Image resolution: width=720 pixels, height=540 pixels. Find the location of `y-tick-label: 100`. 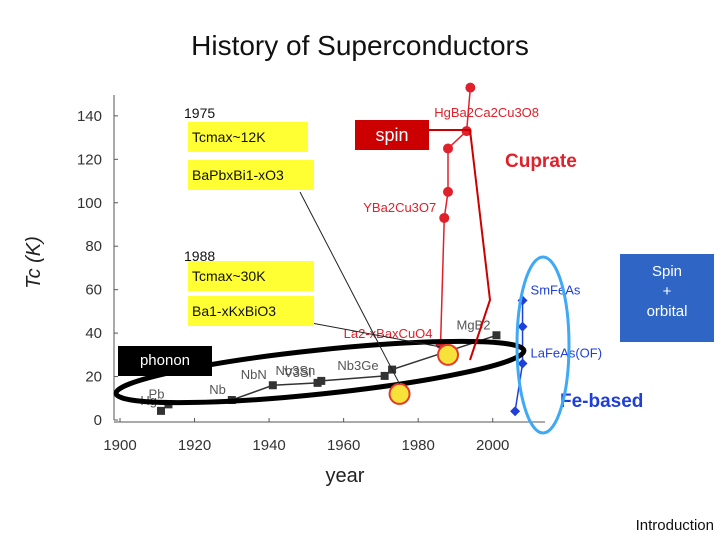

y-tick-label: 100 is located at coordinates (89, 203).